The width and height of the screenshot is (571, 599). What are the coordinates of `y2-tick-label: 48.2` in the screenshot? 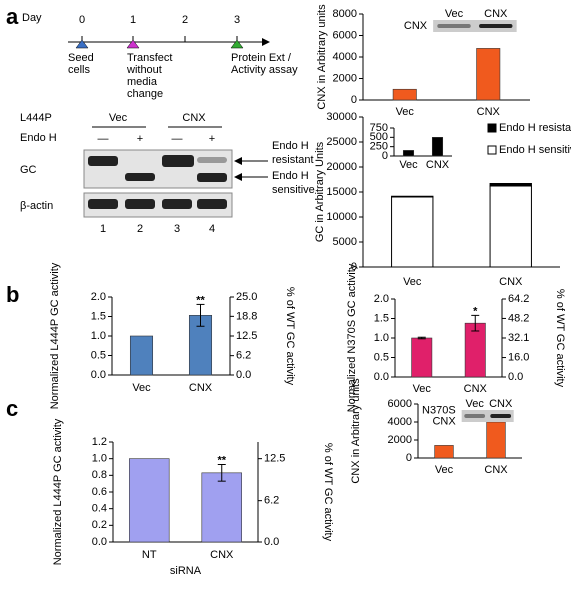 It's located at (518, 318).